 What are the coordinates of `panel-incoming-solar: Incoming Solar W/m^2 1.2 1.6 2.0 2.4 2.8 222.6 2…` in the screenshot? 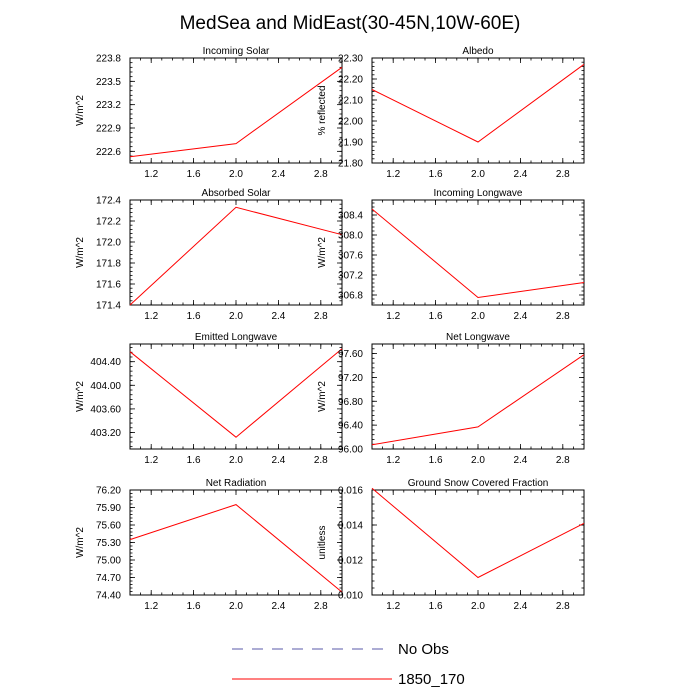 It's located at (209, 113).